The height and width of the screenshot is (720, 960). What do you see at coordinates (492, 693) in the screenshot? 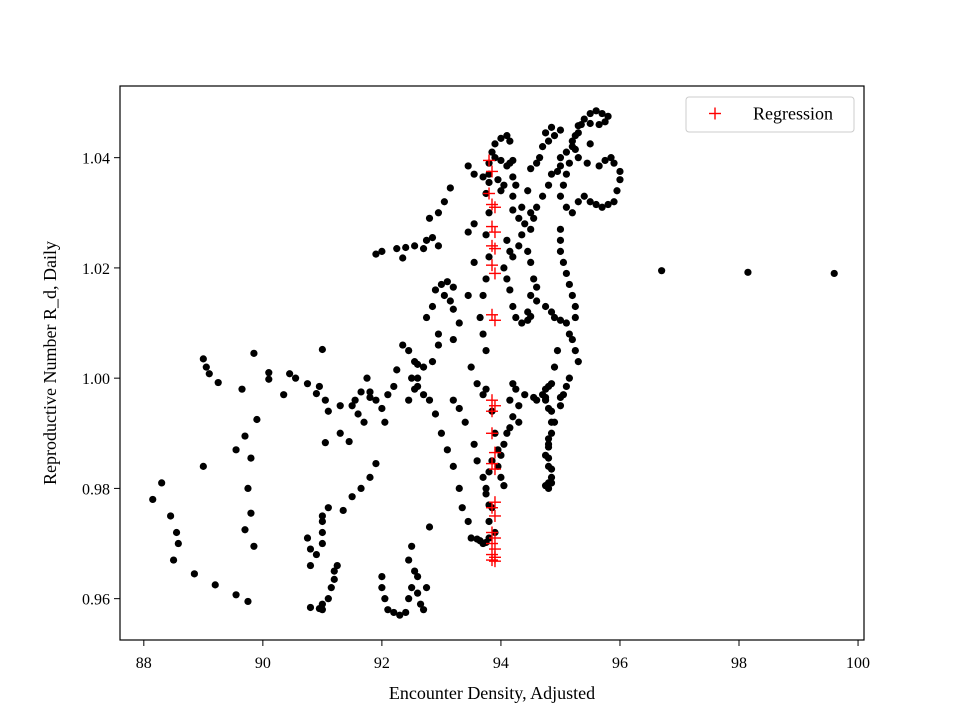
I see `x-axis-label: Encounter Density, Adjusted` at bounding box center [492, 693].